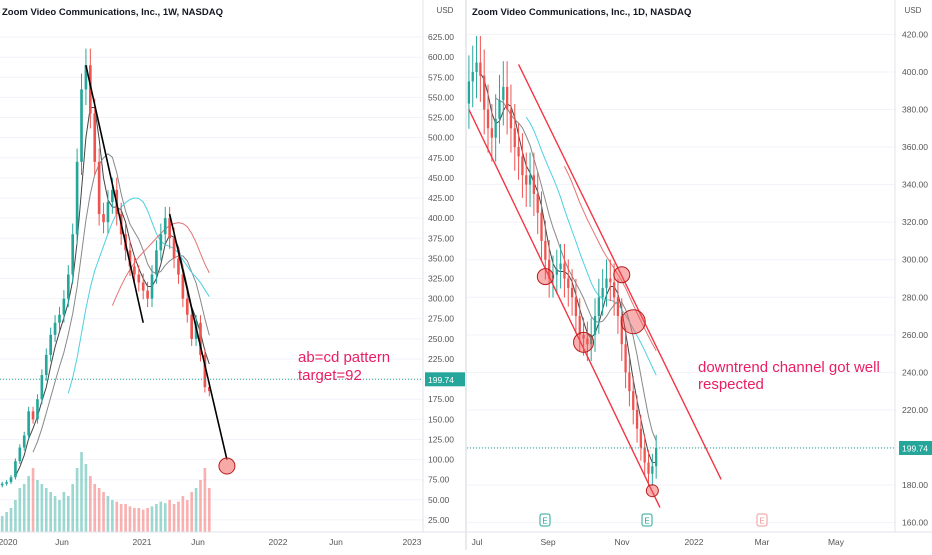 This screenshot has height=555, width=932. I want to click on y-tick-label: 340.00, so click(915, 185).